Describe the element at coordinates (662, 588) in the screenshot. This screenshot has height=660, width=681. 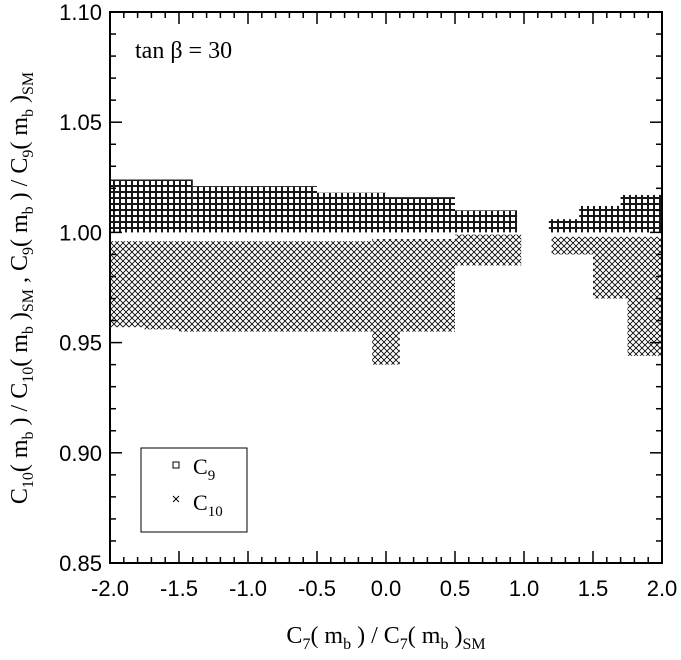
I see `x-tick-label-8: 2.0` at that location.